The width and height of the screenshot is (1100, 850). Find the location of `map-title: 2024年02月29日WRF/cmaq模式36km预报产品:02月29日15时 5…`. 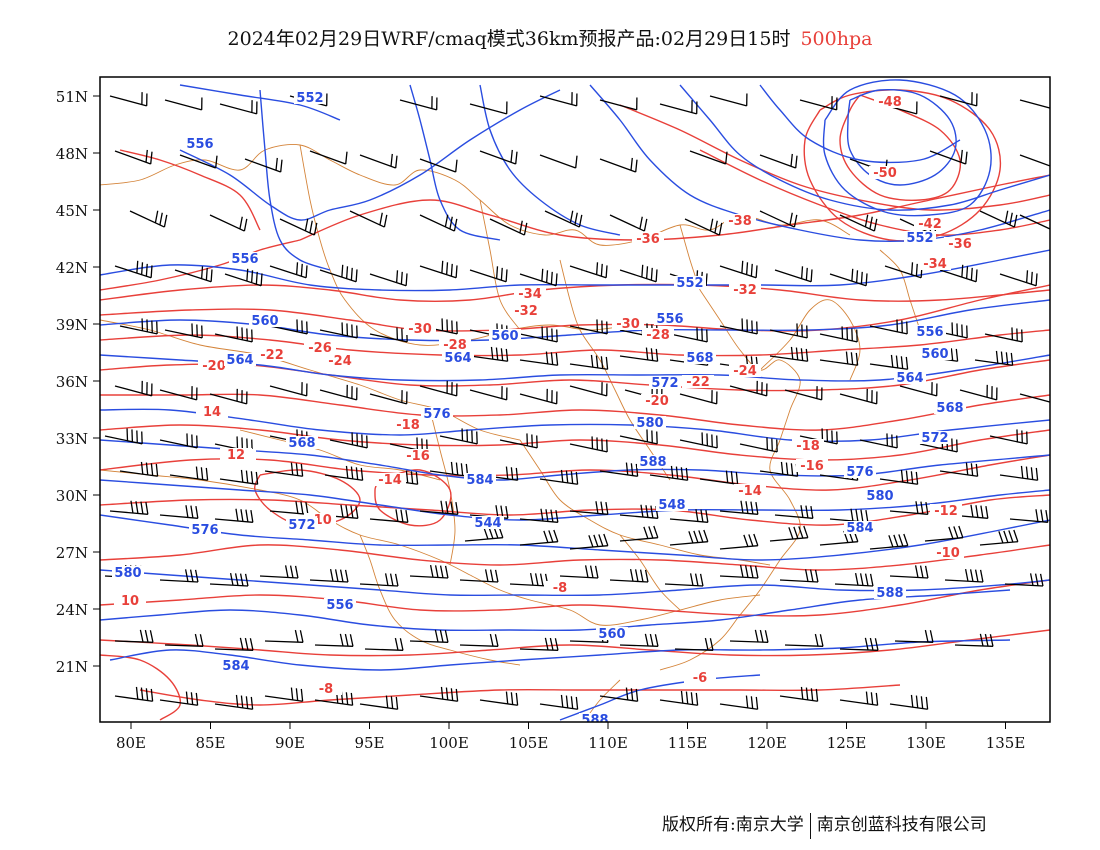

map-title: 2024年02月29日WRF/cmaq模式36km预报产品:02月29日15时 5… is located at coordinates (550, 37).